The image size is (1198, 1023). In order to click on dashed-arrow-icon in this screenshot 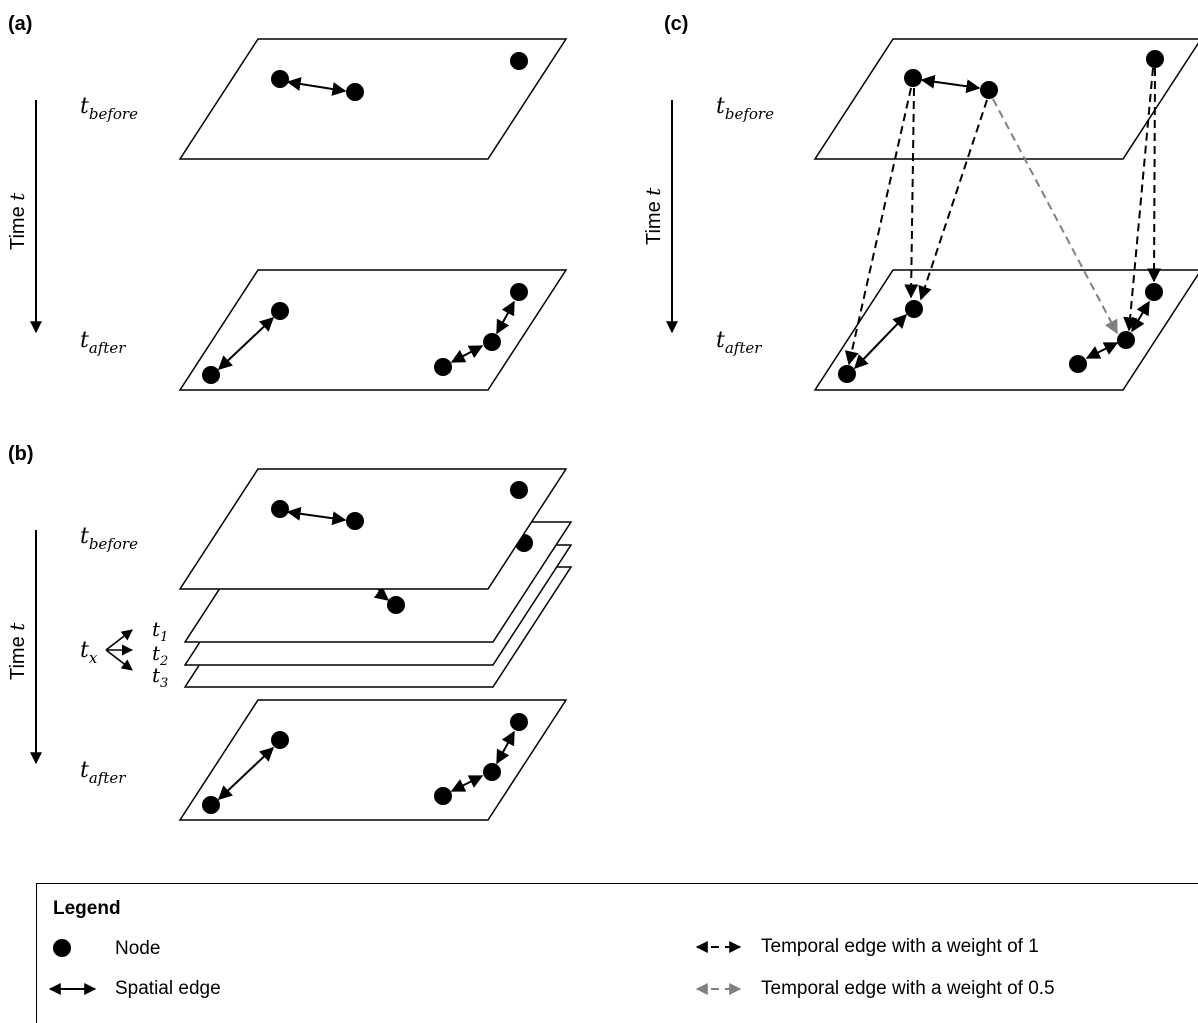, I will do `click(718, 947)`.